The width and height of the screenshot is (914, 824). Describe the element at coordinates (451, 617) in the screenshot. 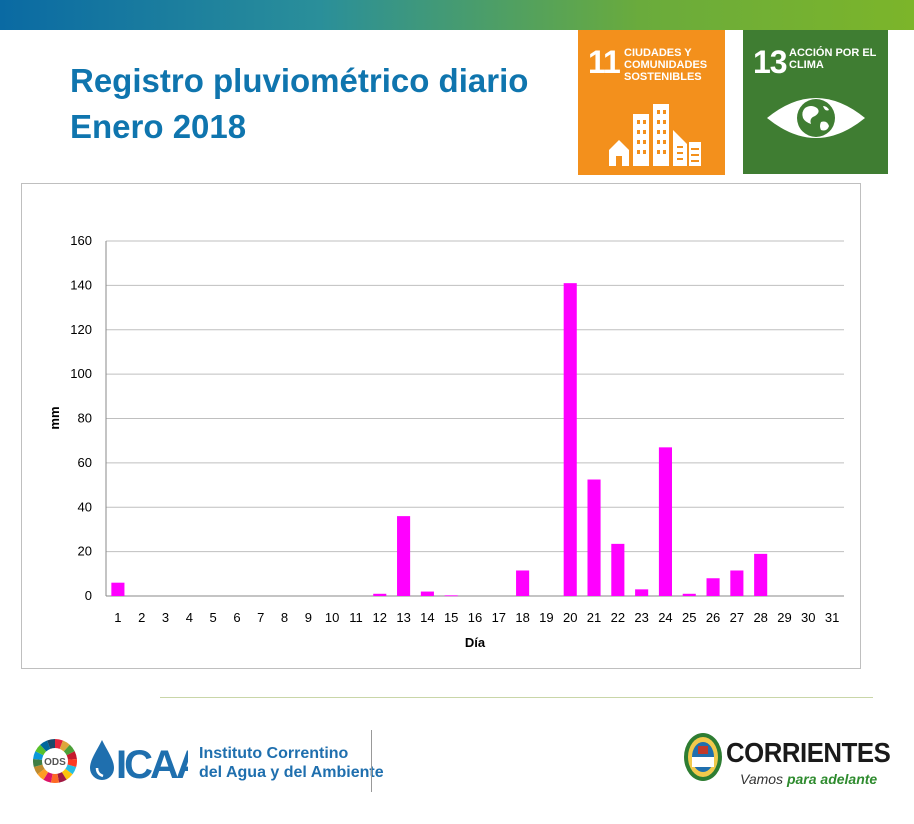

I see `x-tick-label: 15` at that location.